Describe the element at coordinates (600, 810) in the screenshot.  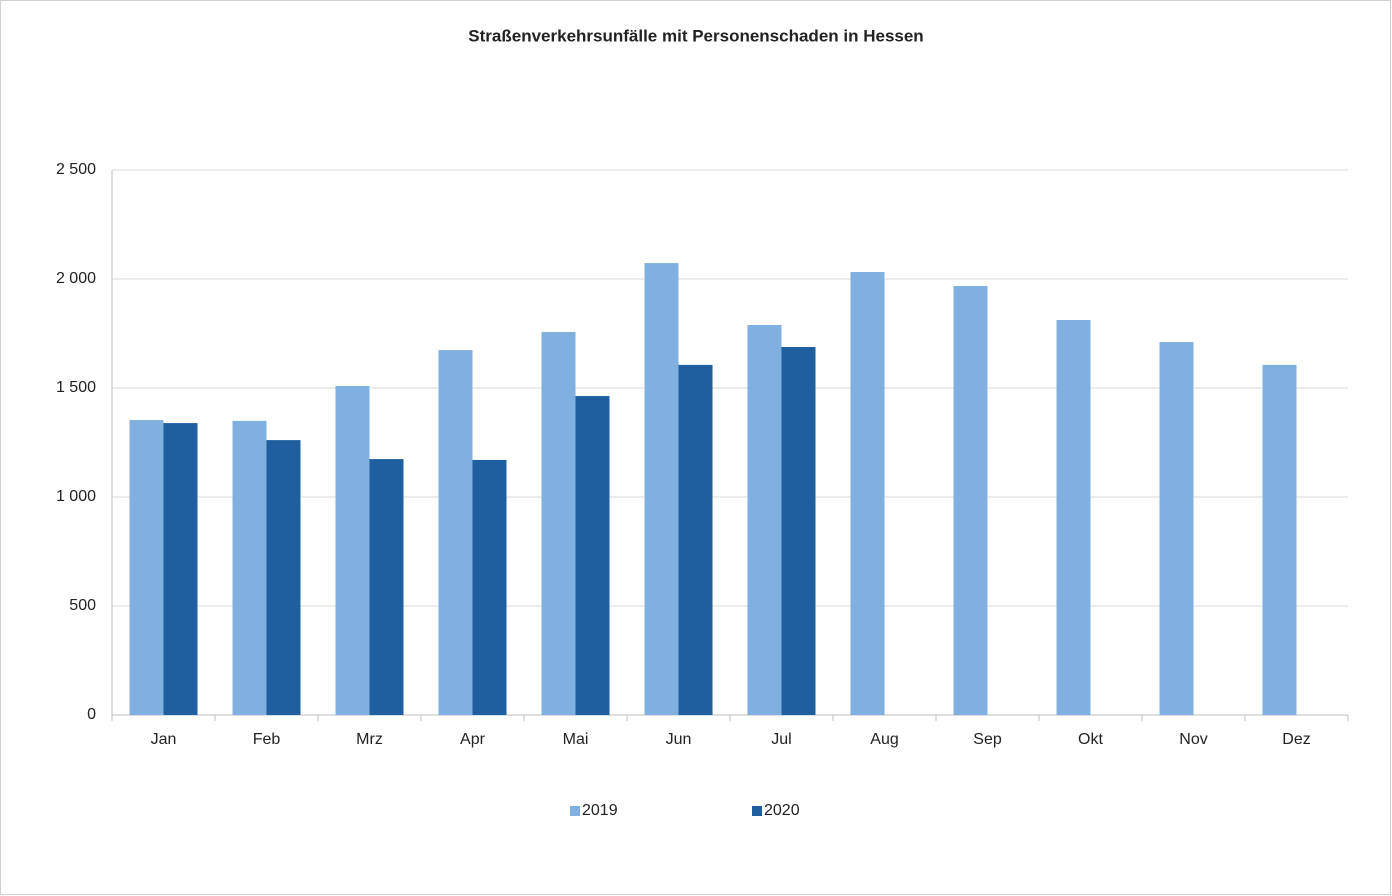
I see `legend-label: 2019` at that location.